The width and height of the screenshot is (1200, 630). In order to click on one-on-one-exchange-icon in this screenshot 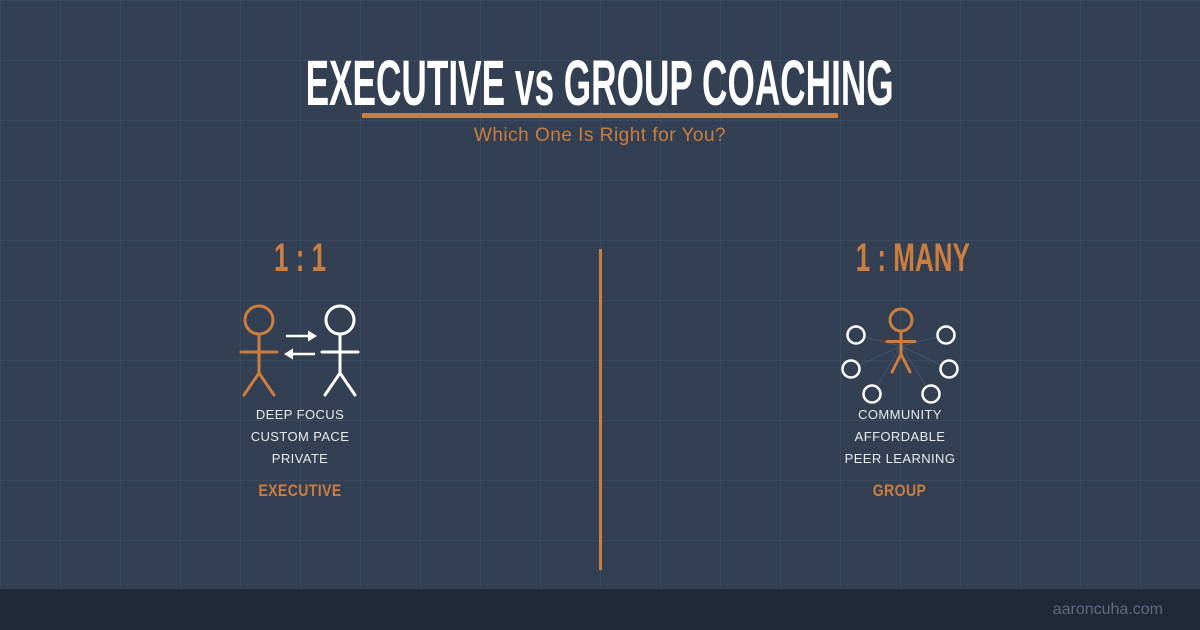, I will do `click(299, 350)`.